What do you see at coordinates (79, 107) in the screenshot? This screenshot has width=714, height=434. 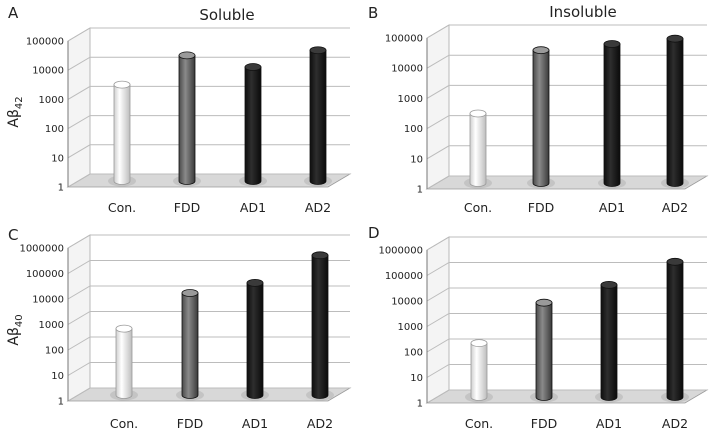 I see `chart-left-wall` at bounding box center [79, 107].